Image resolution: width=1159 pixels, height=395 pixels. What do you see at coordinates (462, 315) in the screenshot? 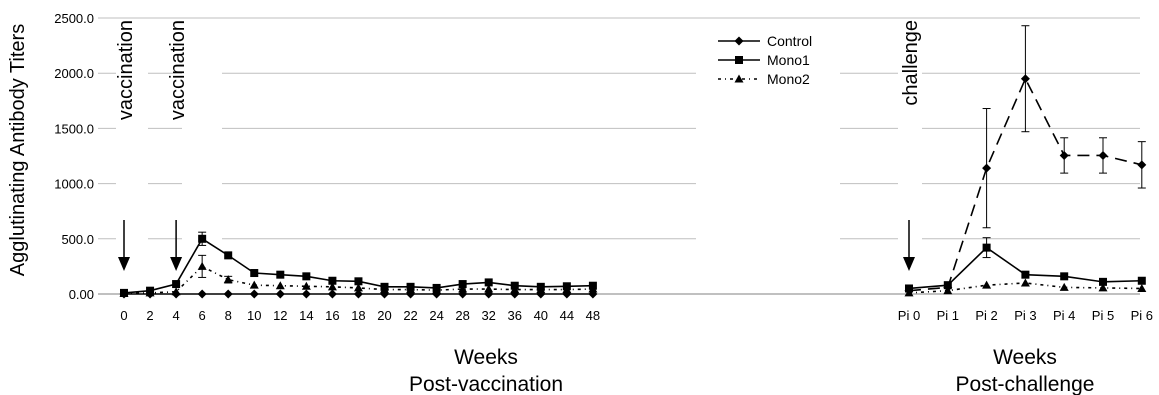
I see `x-tick-label: 28` at bounding box center [462, 315].